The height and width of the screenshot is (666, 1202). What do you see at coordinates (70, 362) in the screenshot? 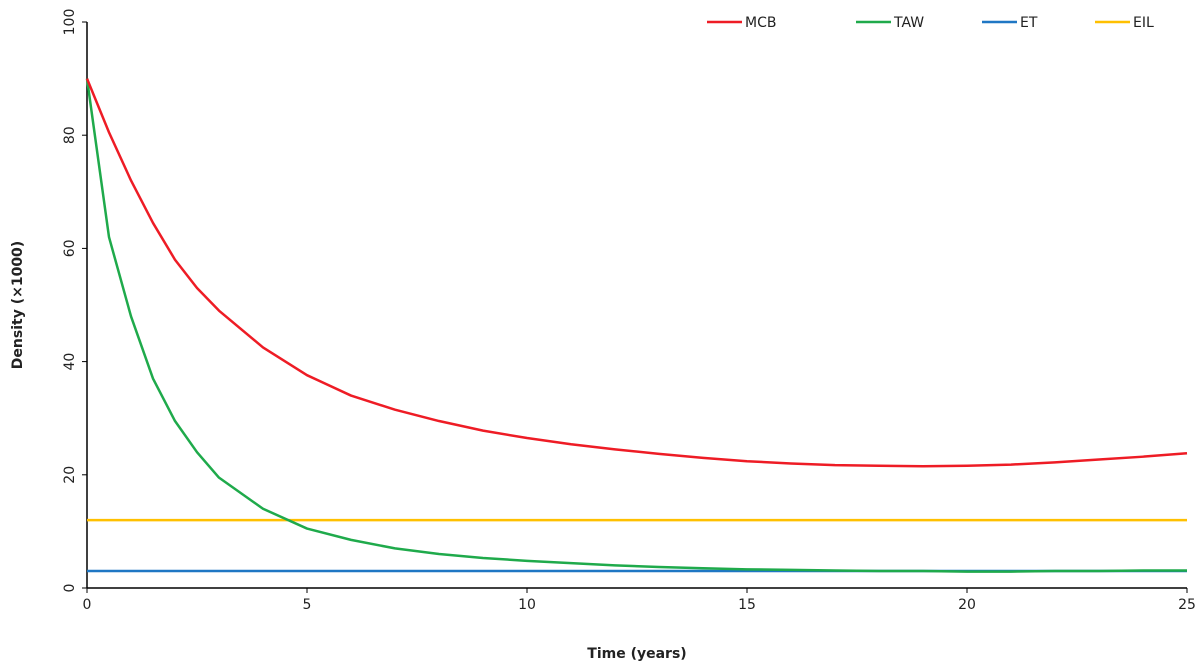
I see `y-tick-label: 40` at bounding box center [70, 362].